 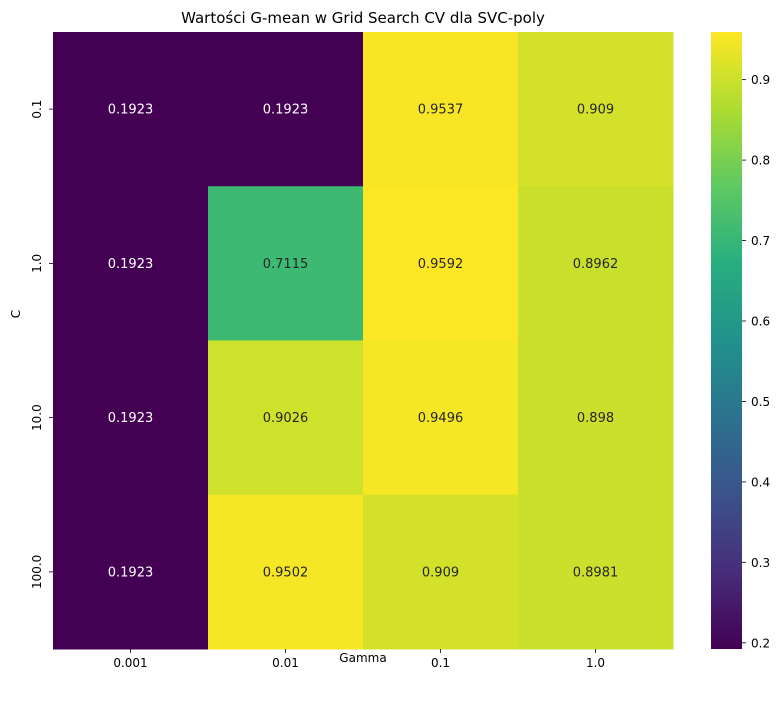 I want to click on colorbar-tick-label: 0.6, so click(x=760, y=321).